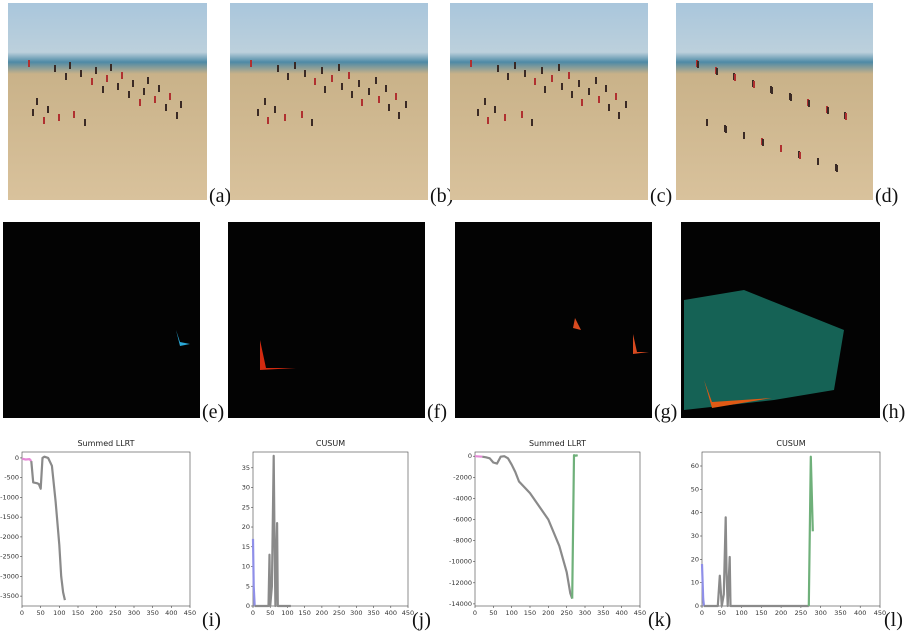 The width and height of the screenshot is (917, 634). I want to click on panel-label: (b), so click(441, 196).